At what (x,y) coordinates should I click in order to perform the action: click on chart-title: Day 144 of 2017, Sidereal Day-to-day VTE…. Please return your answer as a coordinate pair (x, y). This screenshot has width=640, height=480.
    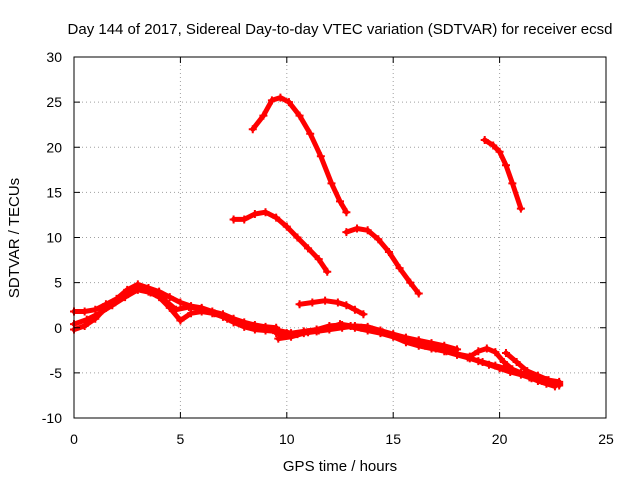
    Looking at the image, I should click on (340, 29).